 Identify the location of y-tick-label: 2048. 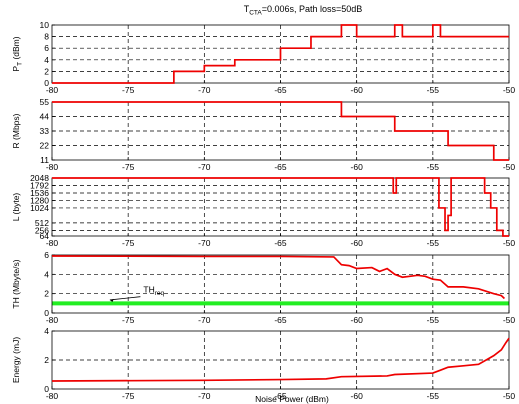
(39, 178).